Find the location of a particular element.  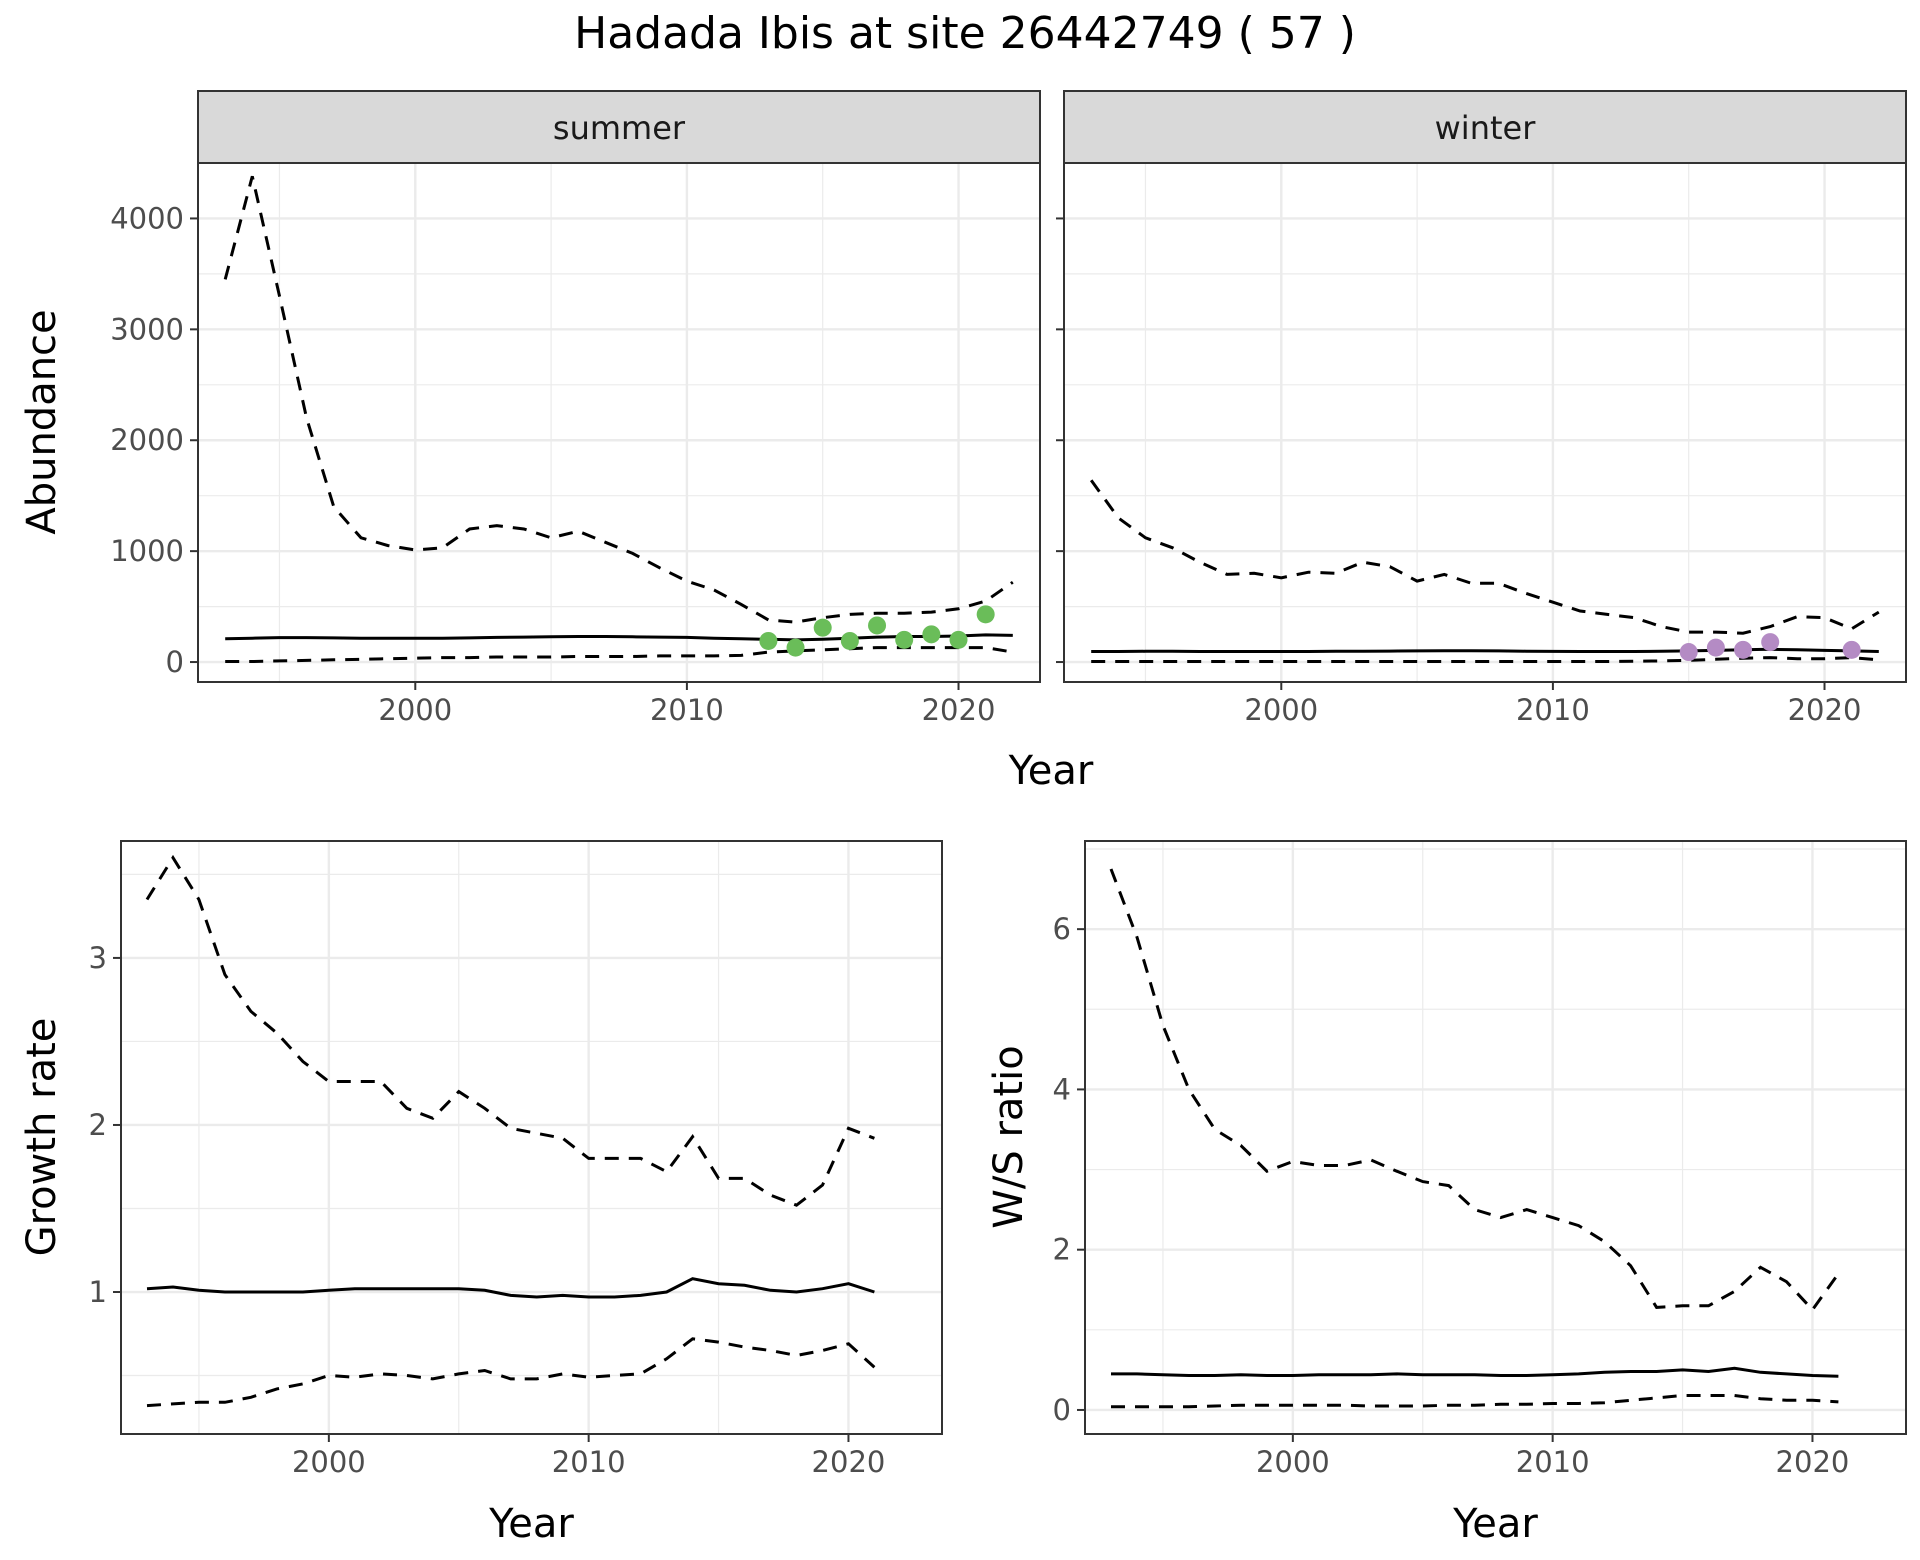

y-tick-label: 4000 is located at coordinates (147, 218).